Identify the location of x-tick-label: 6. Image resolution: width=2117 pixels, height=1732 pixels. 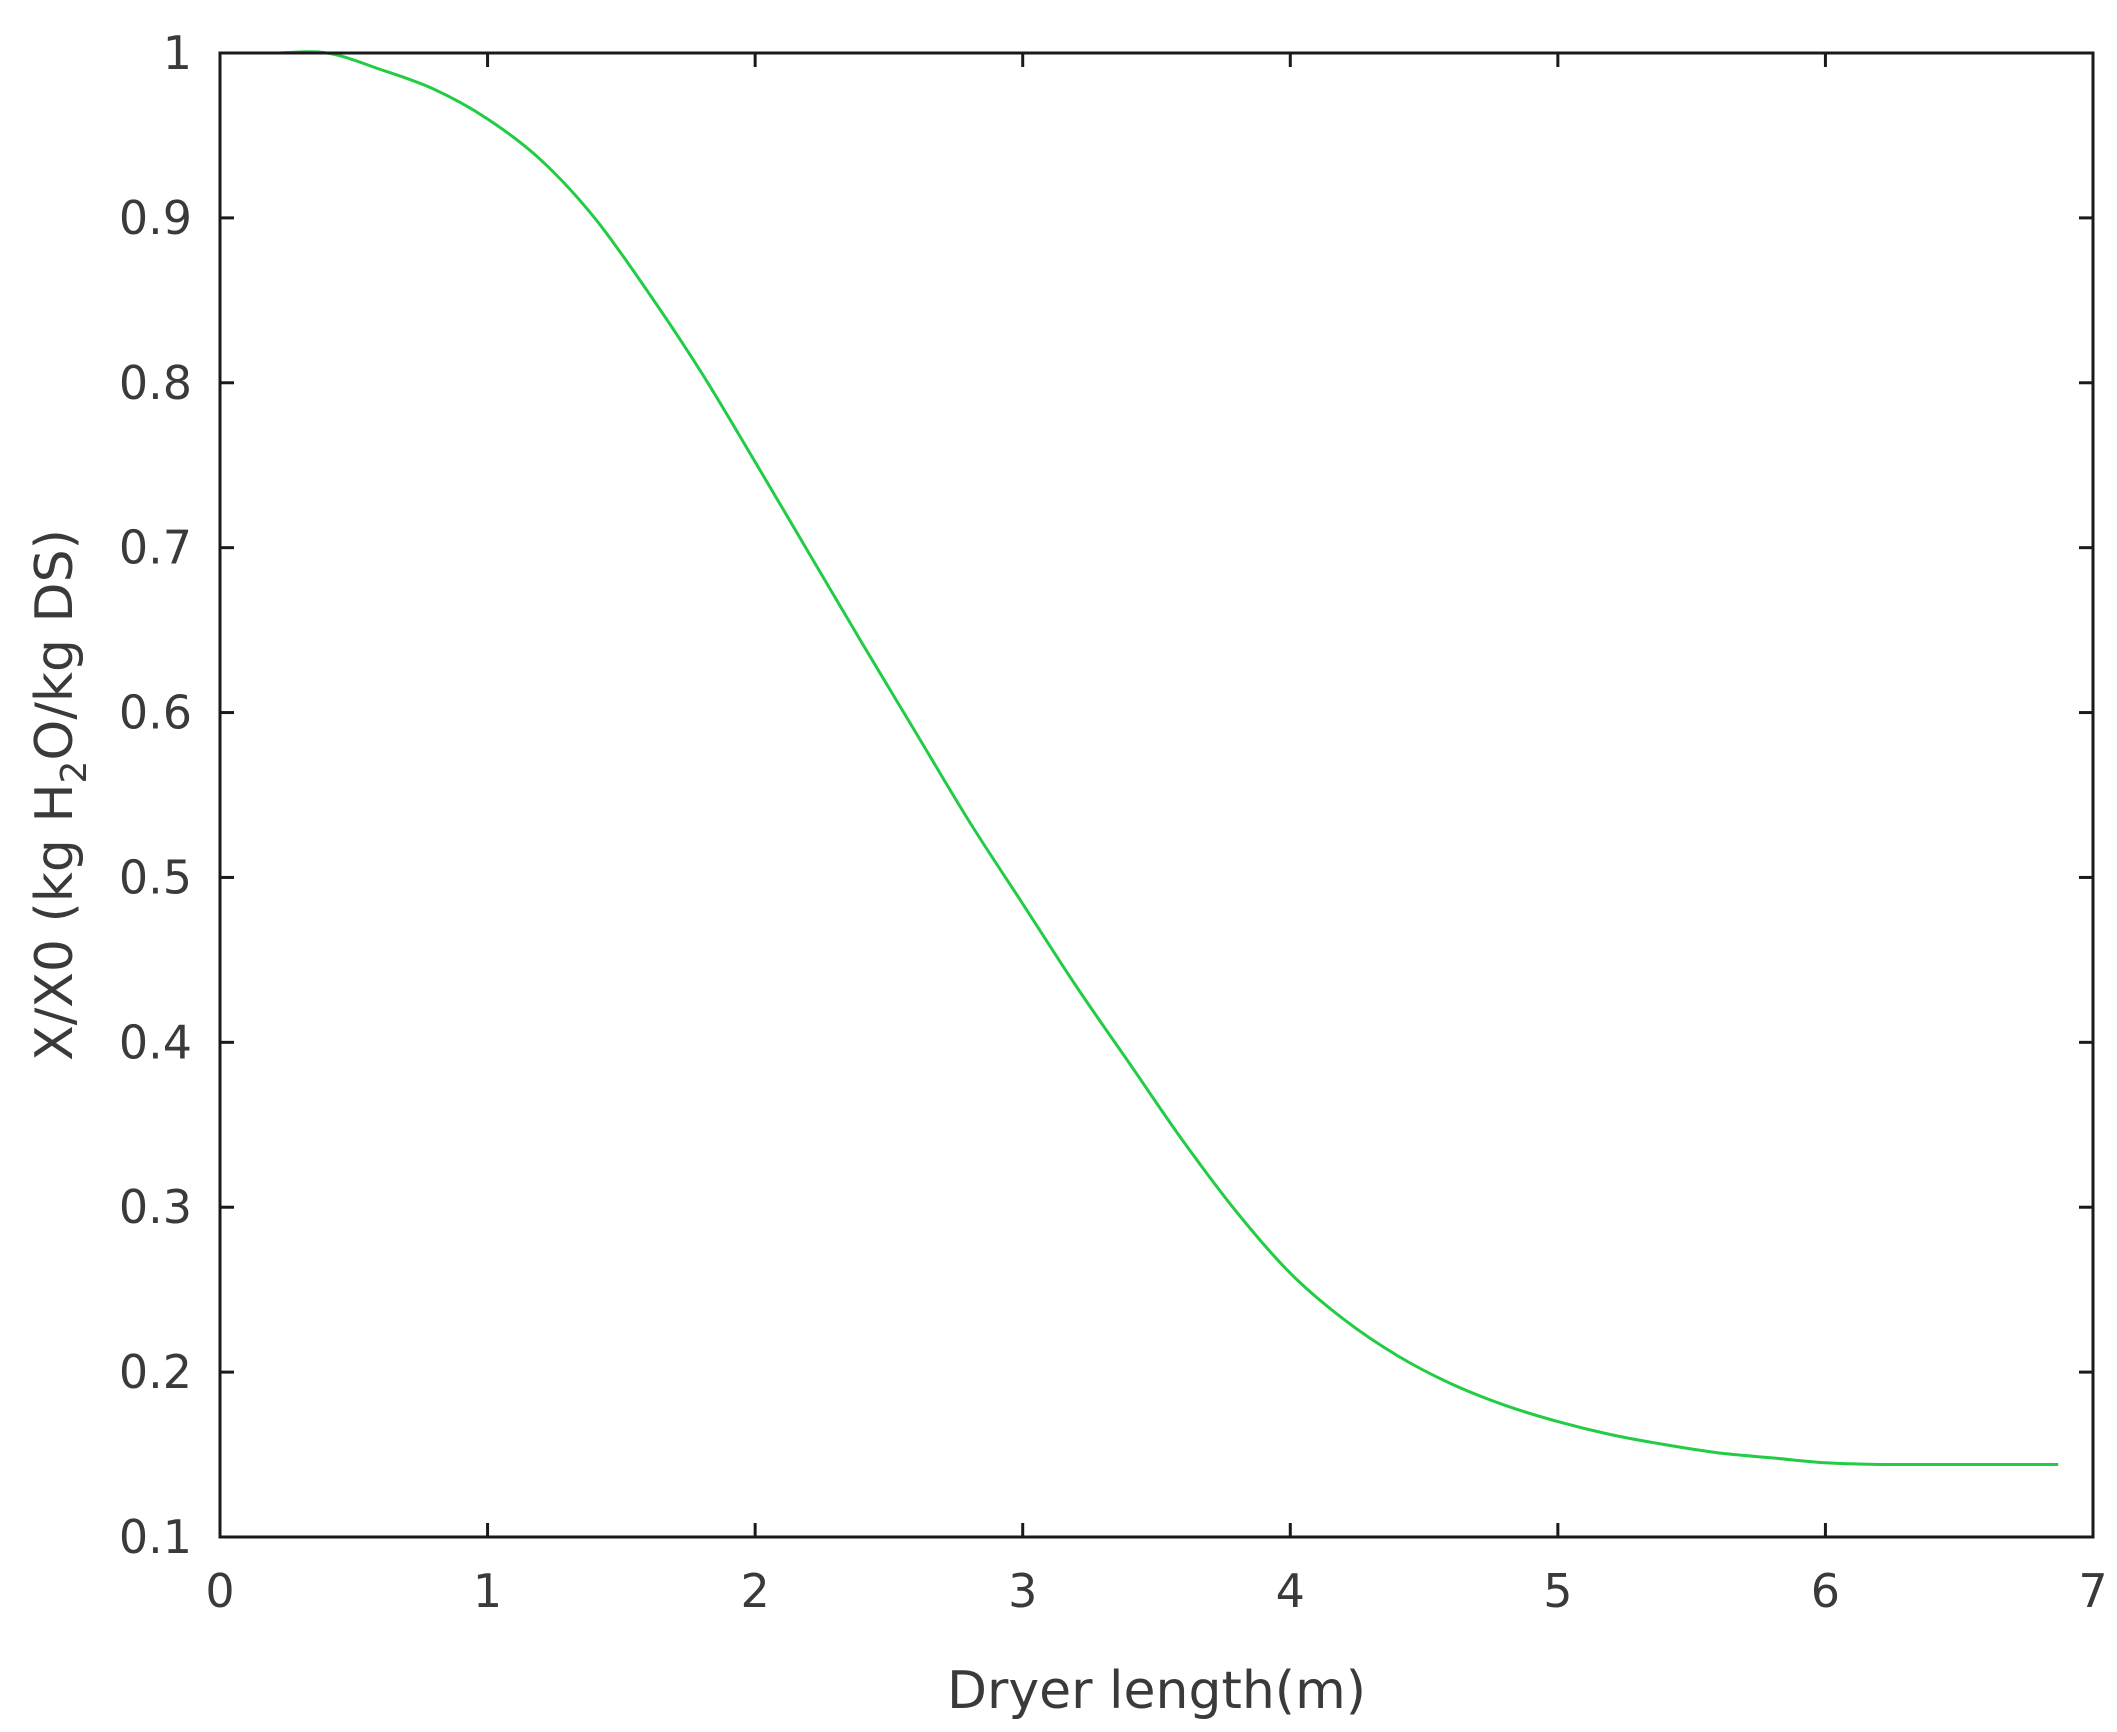
(1825, 1591).